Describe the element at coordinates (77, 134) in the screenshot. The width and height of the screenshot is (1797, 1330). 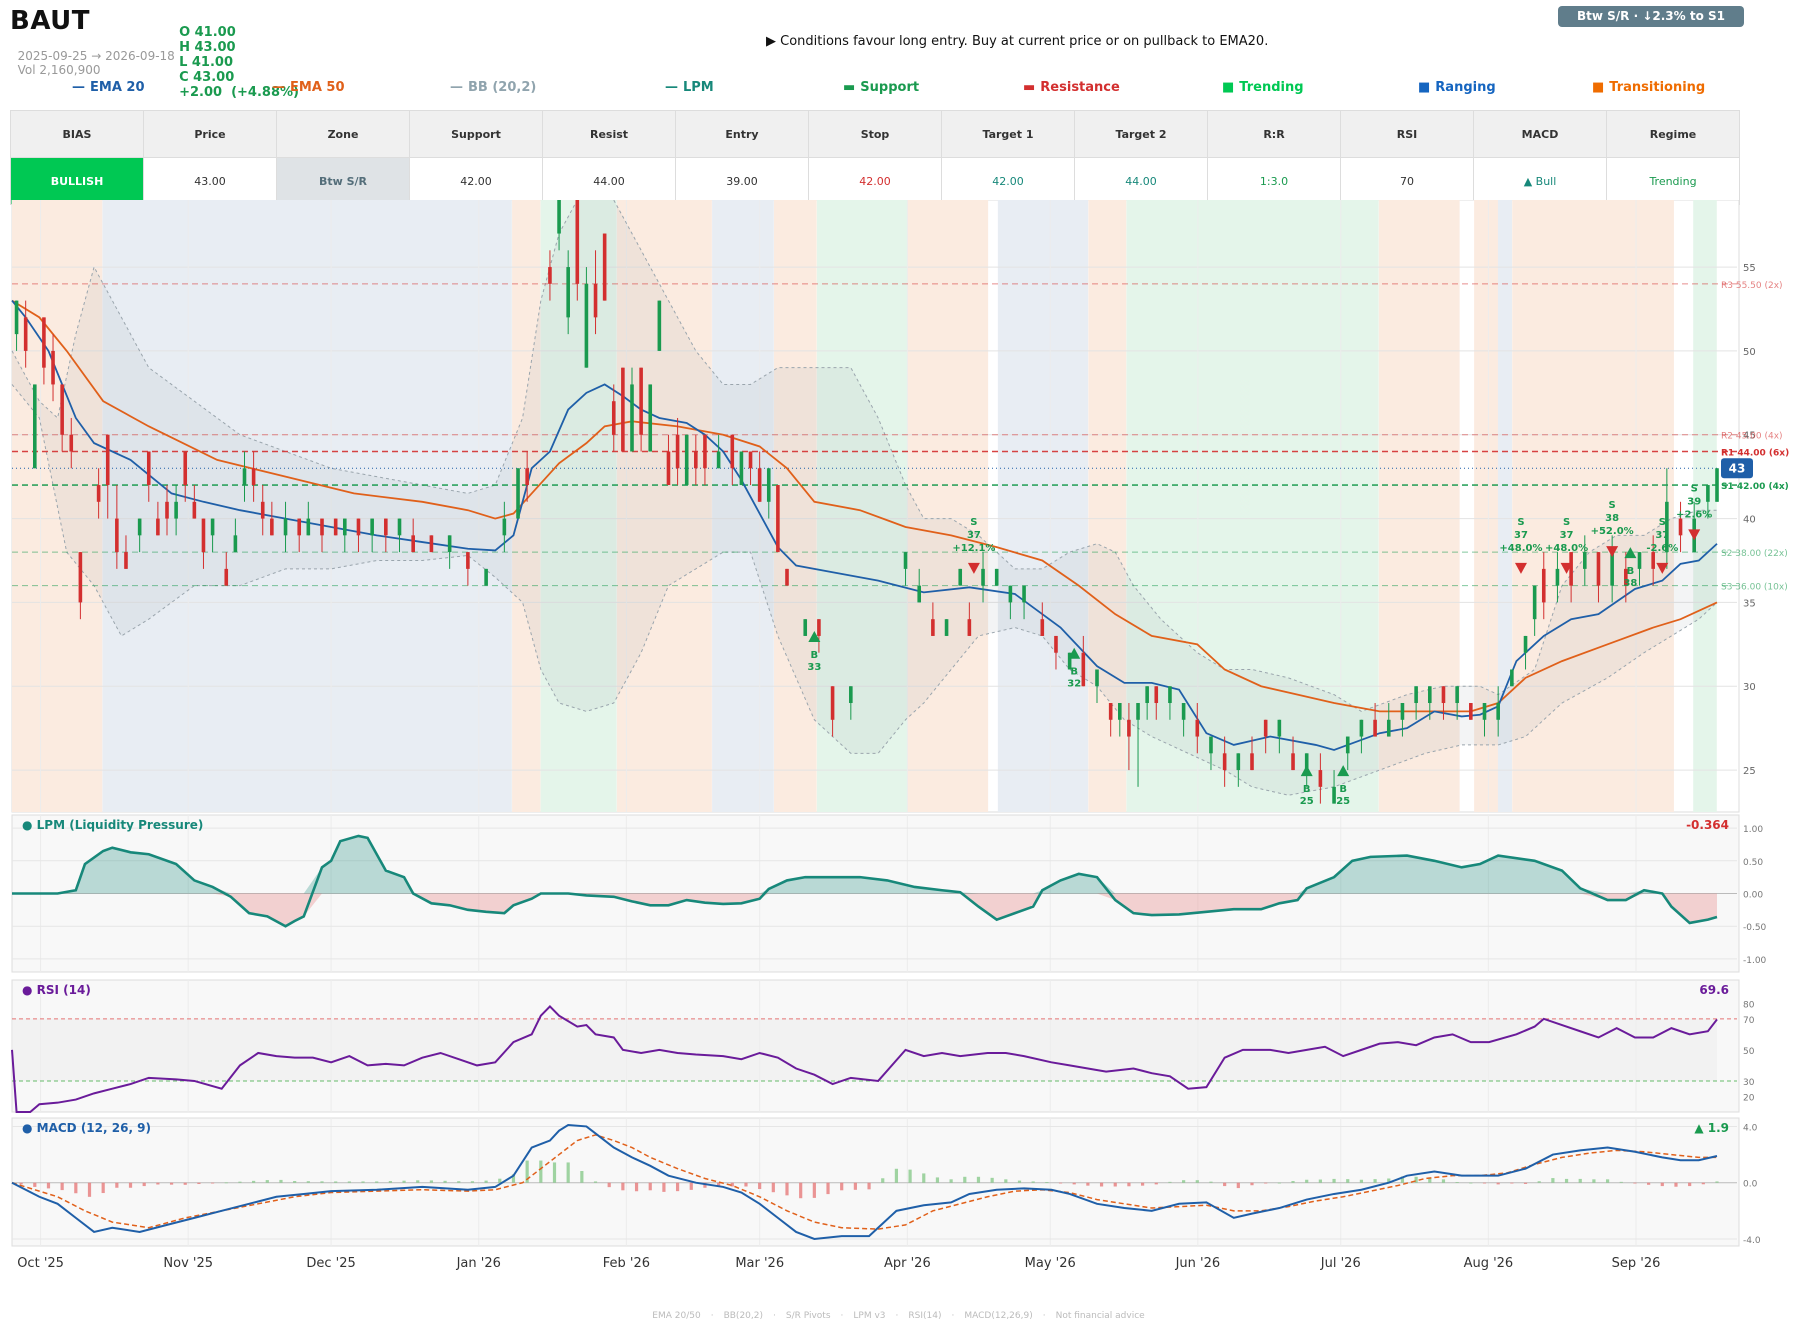
I see `summary-header-bias: BIAS` at that location.